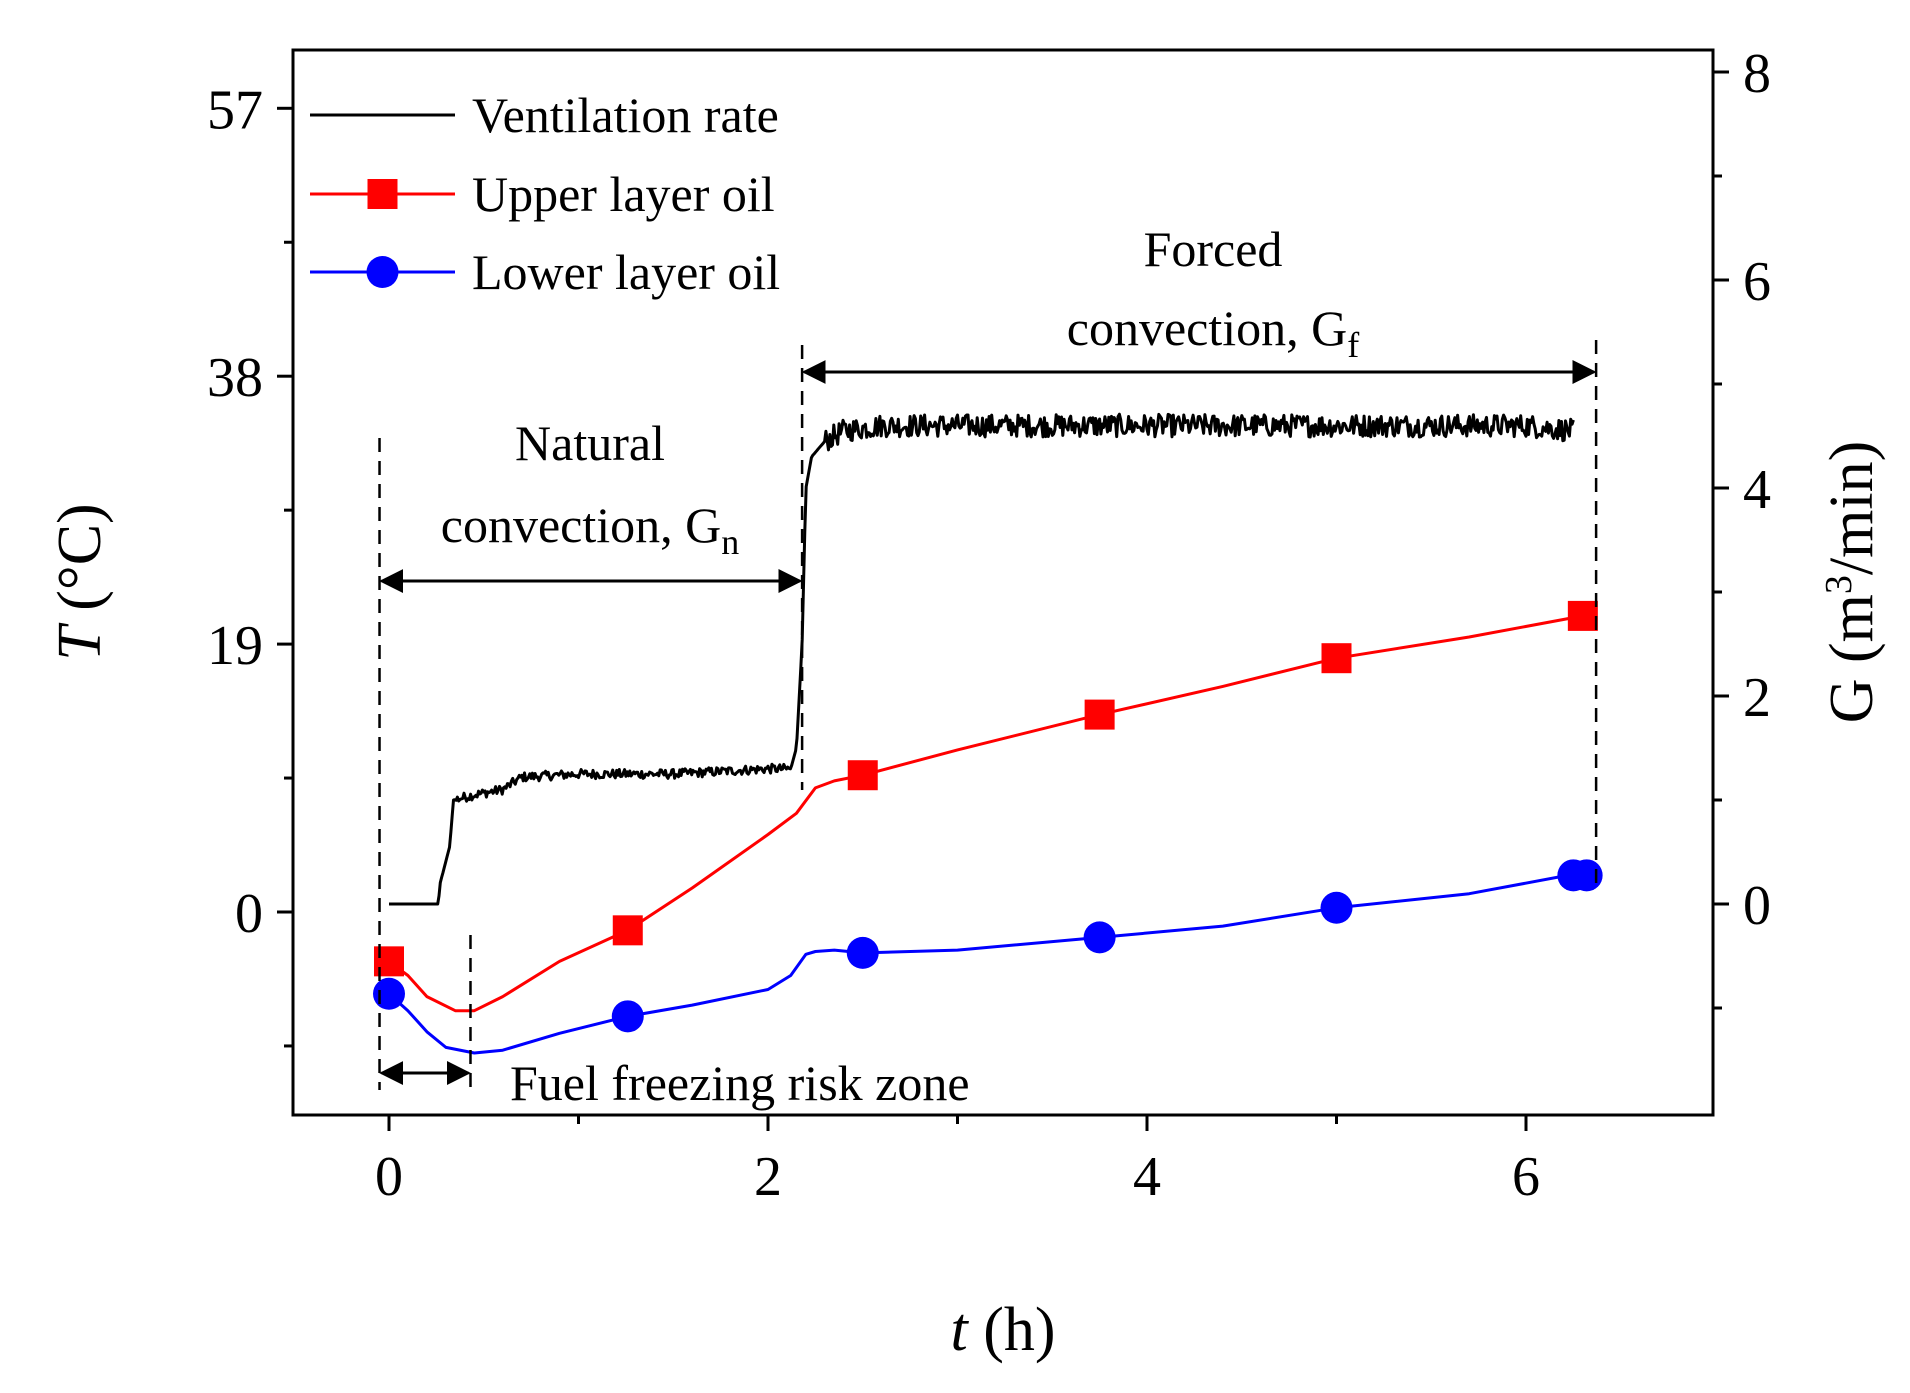  I want to click on y-left-tick-label: 38, so click(235, 378).